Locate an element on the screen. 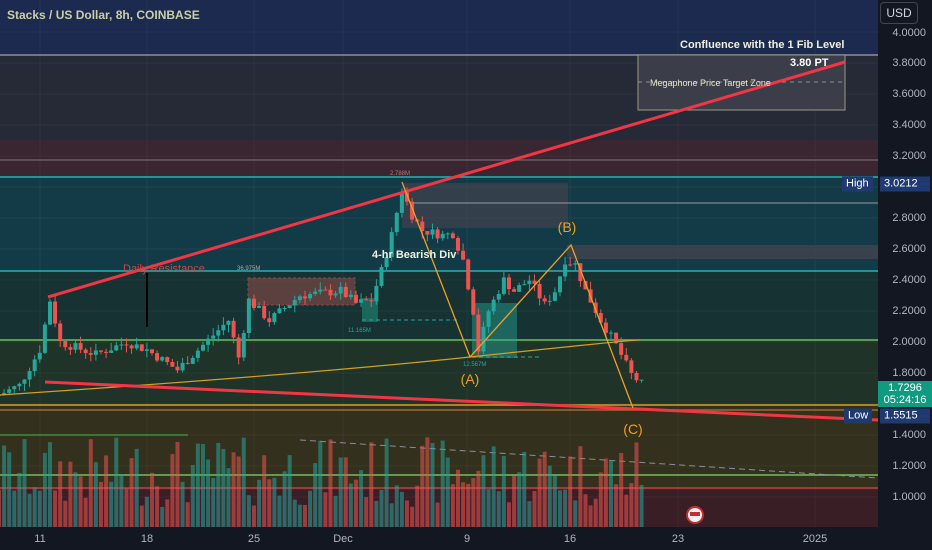 This screenshot has width=932, height=550. abc-wave-line is located at coordinates (517, 295).